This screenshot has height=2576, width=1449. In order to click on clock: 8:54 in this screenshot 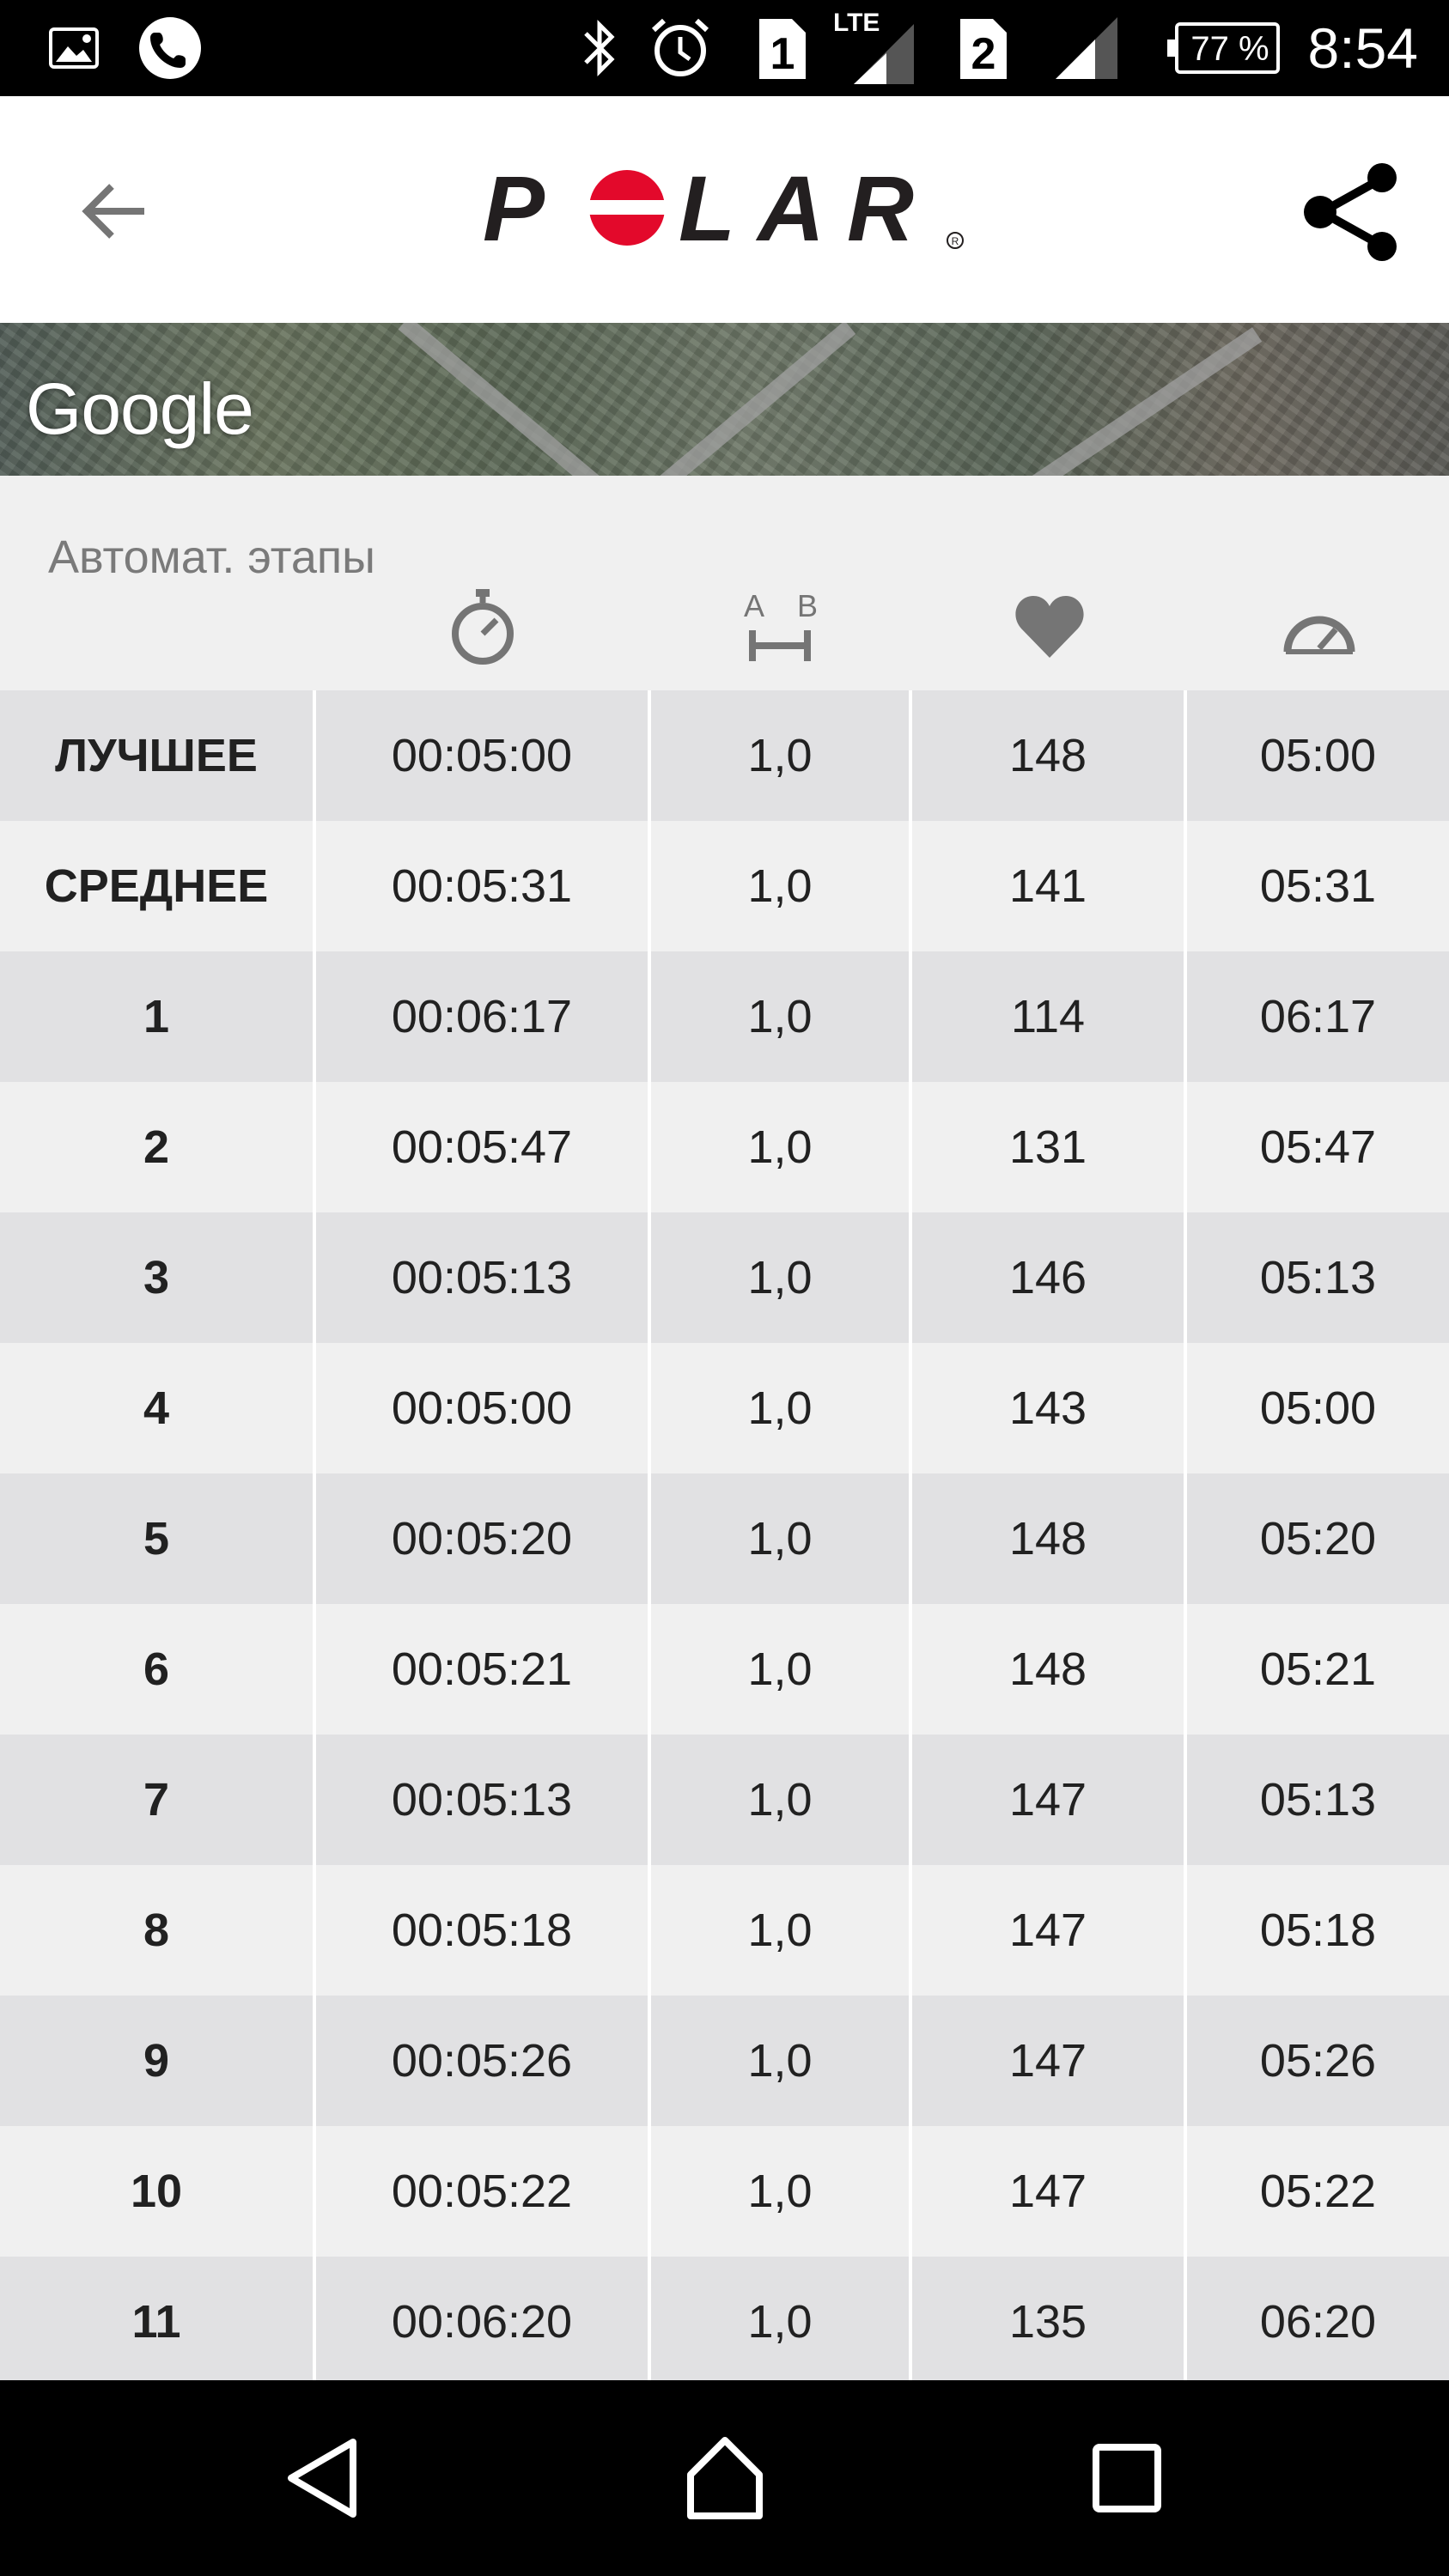, I will do `click(1362, 48)`.